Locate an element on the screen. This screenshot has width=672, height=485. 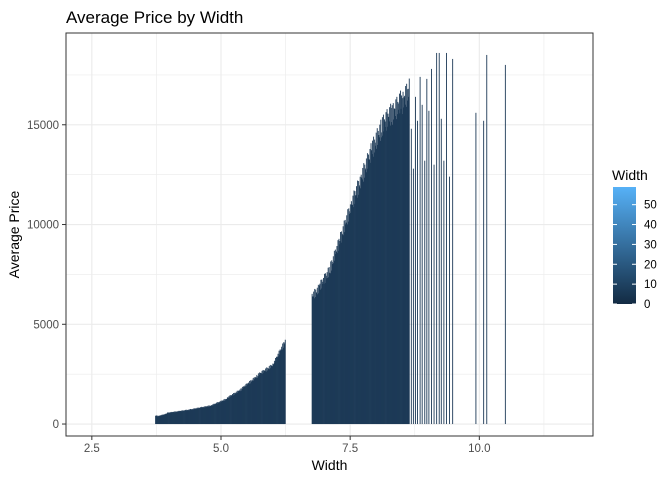
x-tick-label: 2.5 is located at coordinates (92, 449).